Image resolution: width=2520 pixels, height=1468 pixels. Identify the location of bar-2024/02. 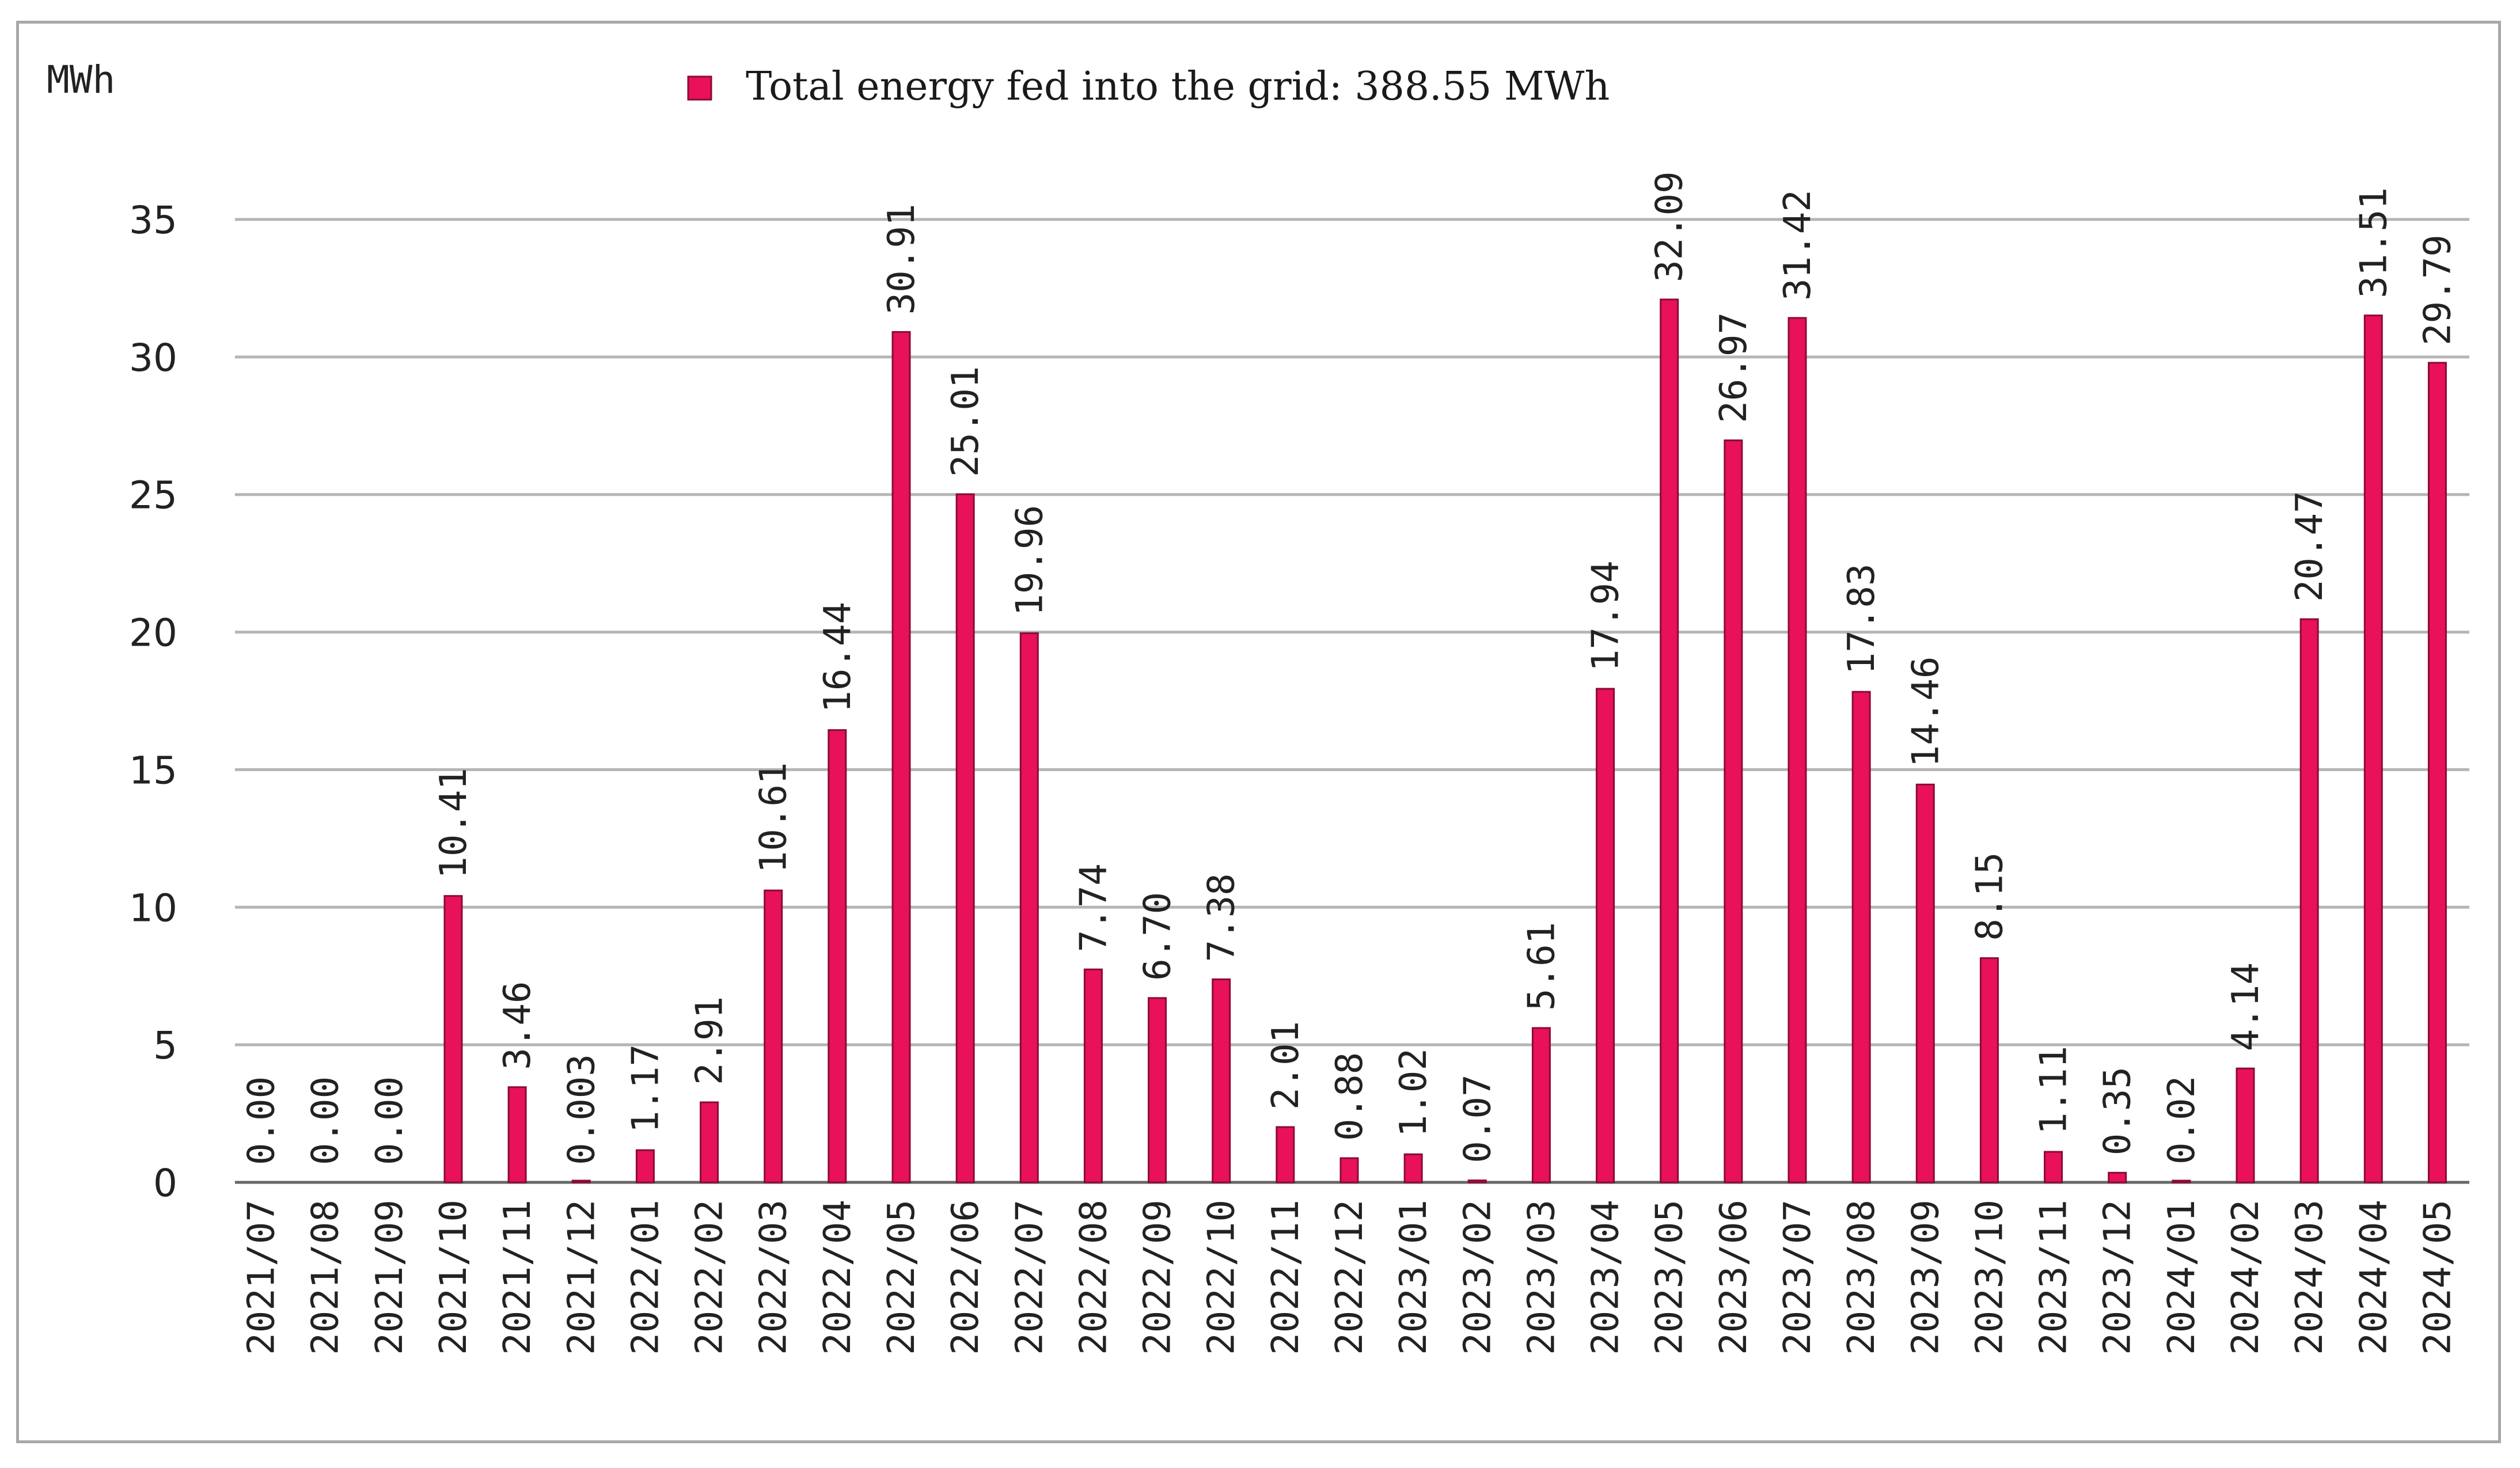
(2246, 1125).